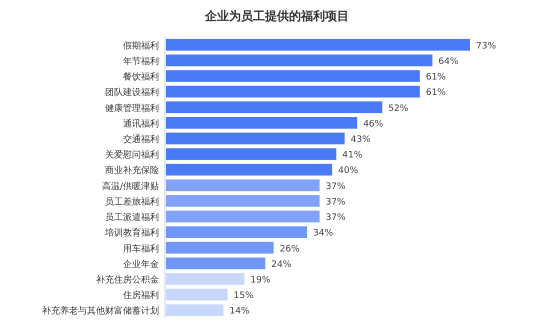 The height and width of the screenshot is (330, 554). What do you see at coordinates (100, 311) in the screenshot?
I see `y-tick-label: 补充养老与其他财富储蓄计划` at bounding box center [100, 311].